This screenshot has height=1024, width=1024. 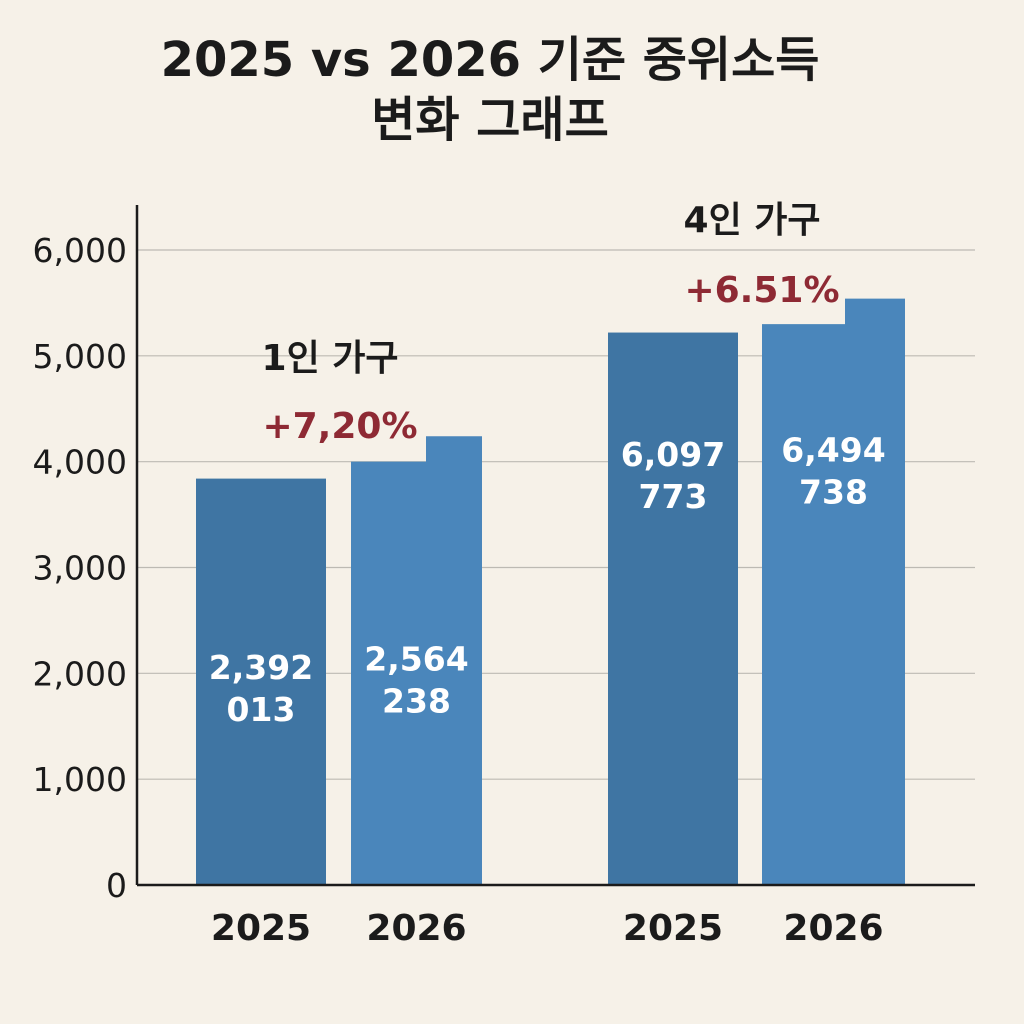 What do you see at coordinates (80, 673) in the screenshot?
I see `y-tick-label: 2,000` at bounding box center [80, 673].